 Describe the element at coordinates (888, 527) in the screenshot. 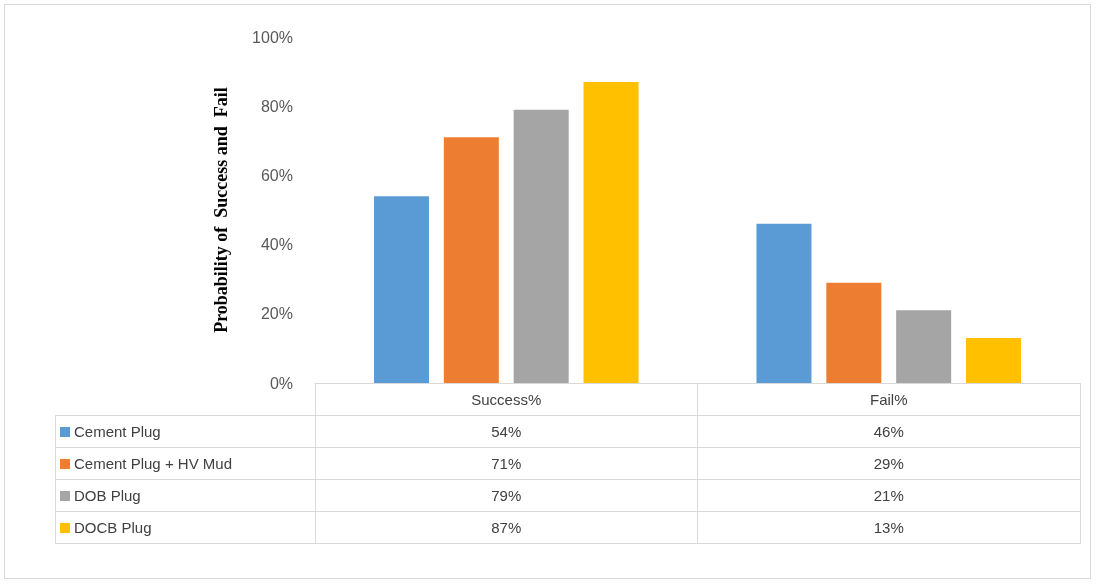

I see `data-label: 13%` at that location.